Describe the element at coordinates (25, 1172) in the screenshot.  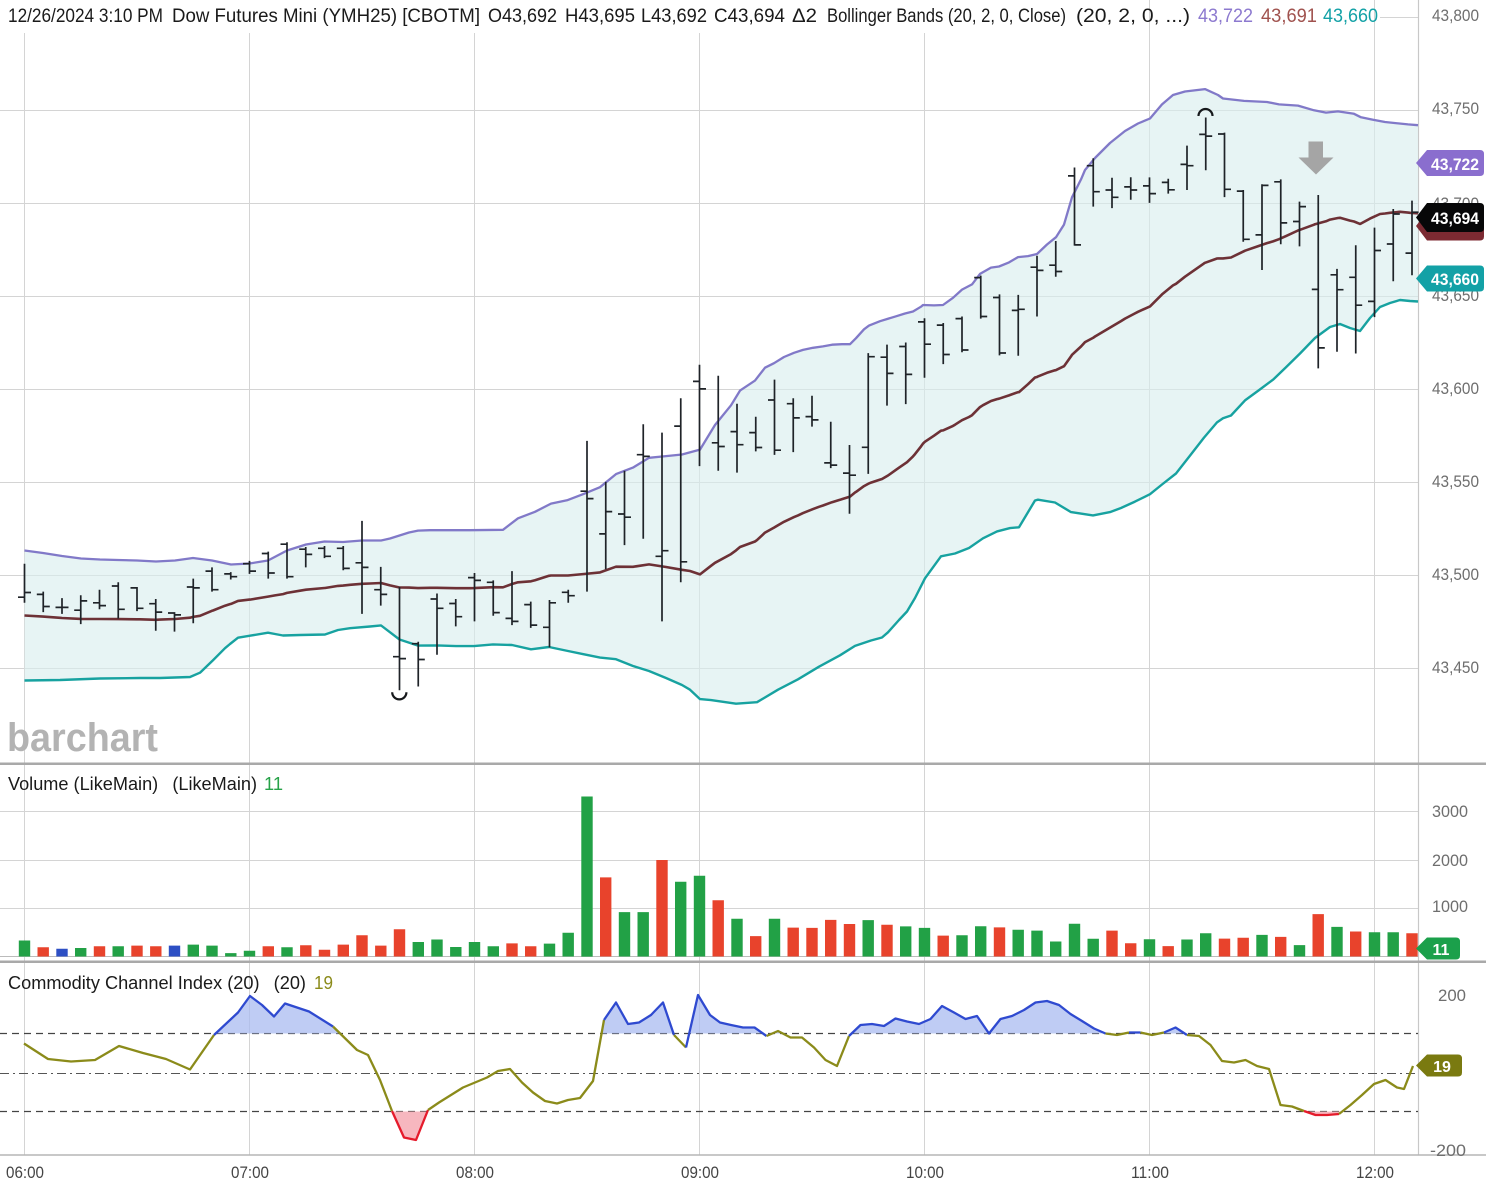
I see `svg-text: 06:00` at that location.